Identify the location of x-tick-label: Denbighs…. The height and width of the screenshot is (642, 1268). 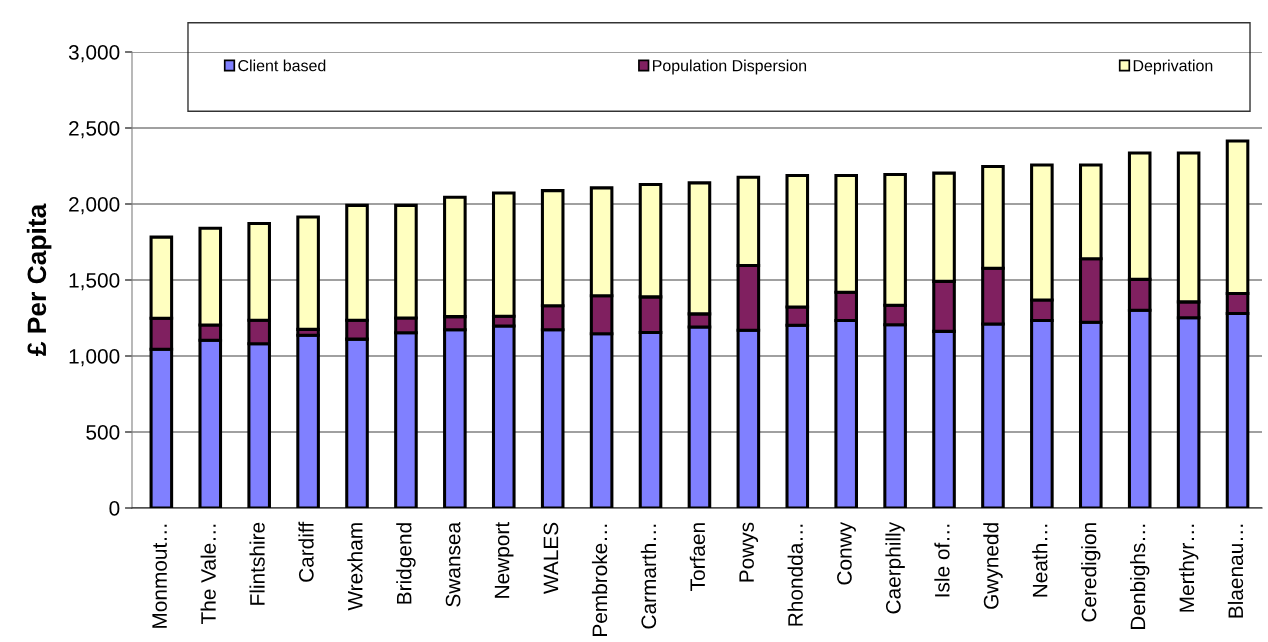
(1140, 577).